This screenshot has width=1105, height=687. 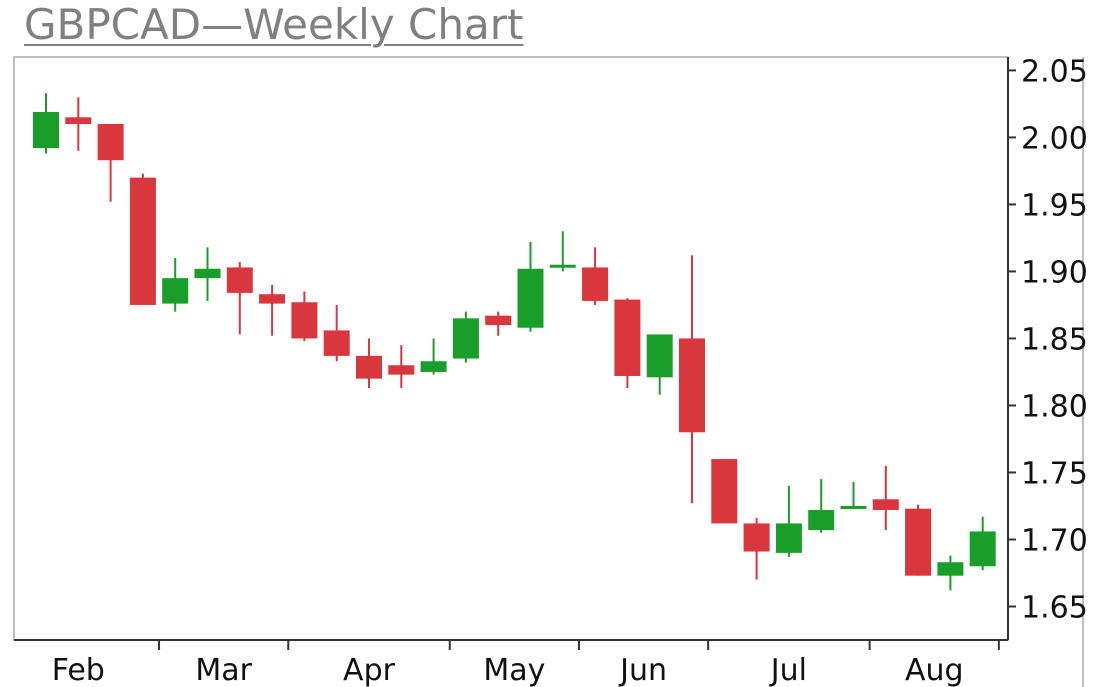 What do you see at coordinates (1054, 138) in the screenshot?
I see `y-tick-label: 2.00` at bounding box center [1054, 138].